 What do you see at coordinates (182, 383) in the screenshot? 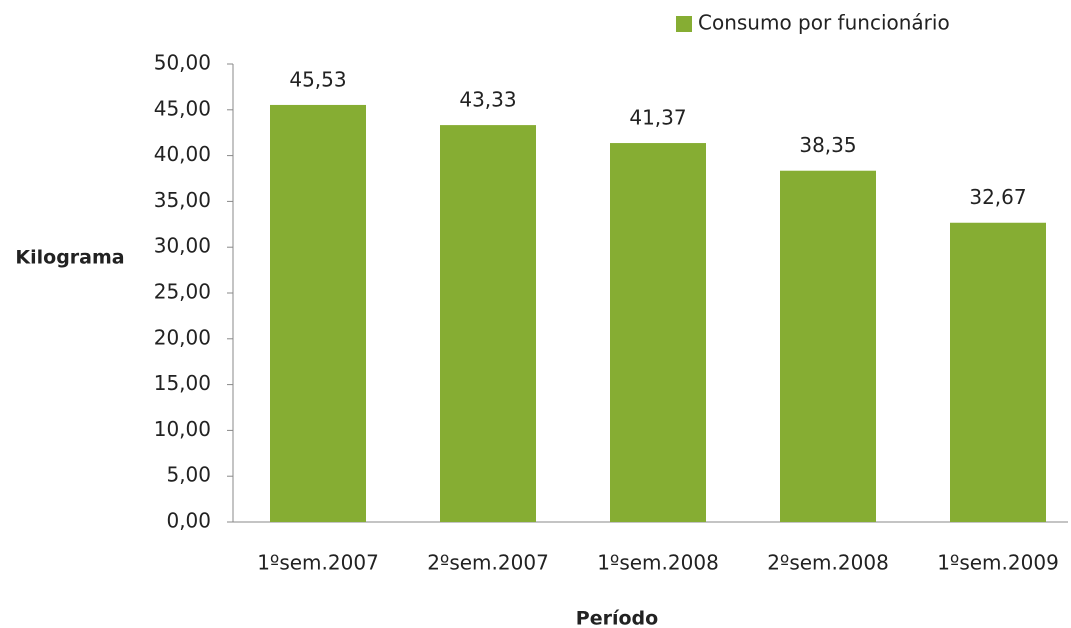
I see `y-tick-label: 15,00` at bounding box center [182, 383].